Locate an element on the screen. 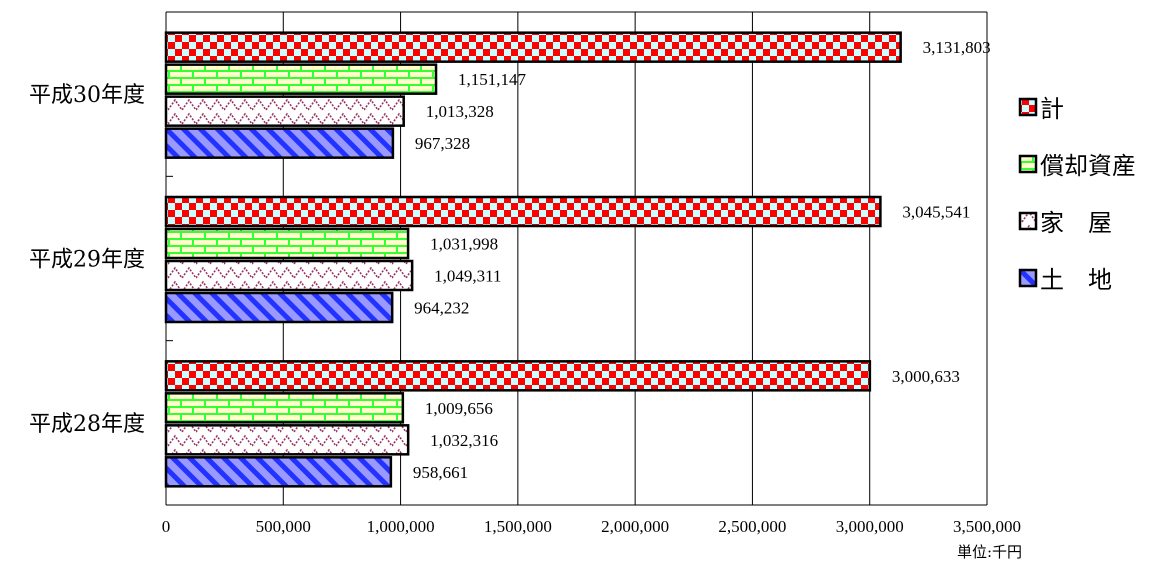 The image size is (1168, 565). category-label: 平成28年度 is located at coordinates (87, 424).